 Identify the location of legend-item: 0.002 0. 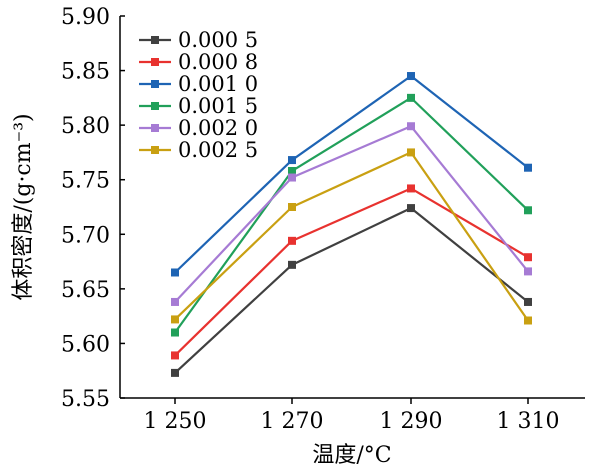
(198, 128).